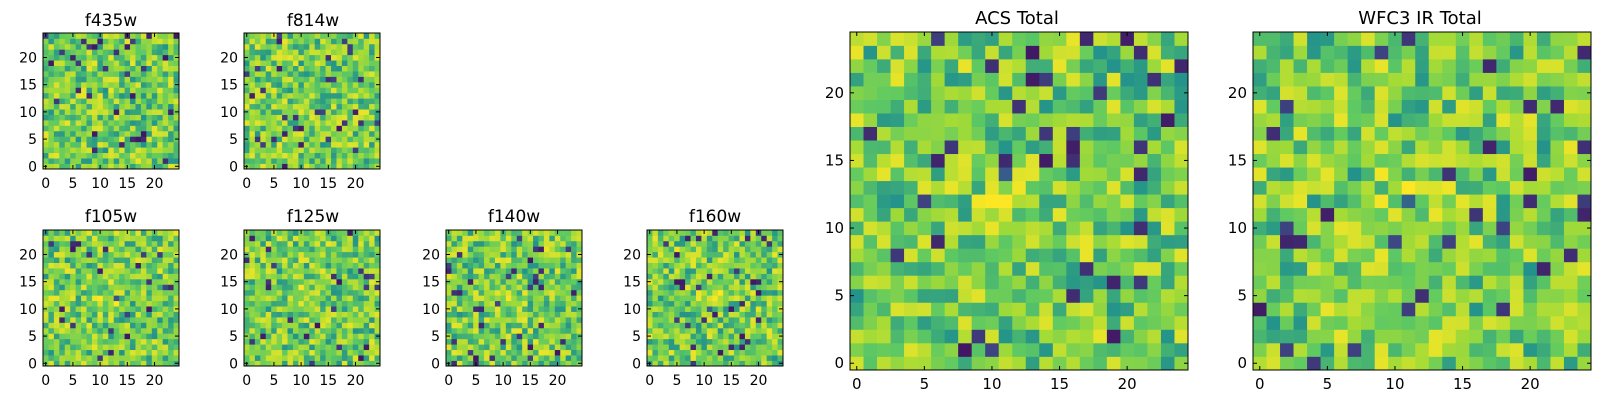  I want to click on heatmap-cells, so click(111, 298).